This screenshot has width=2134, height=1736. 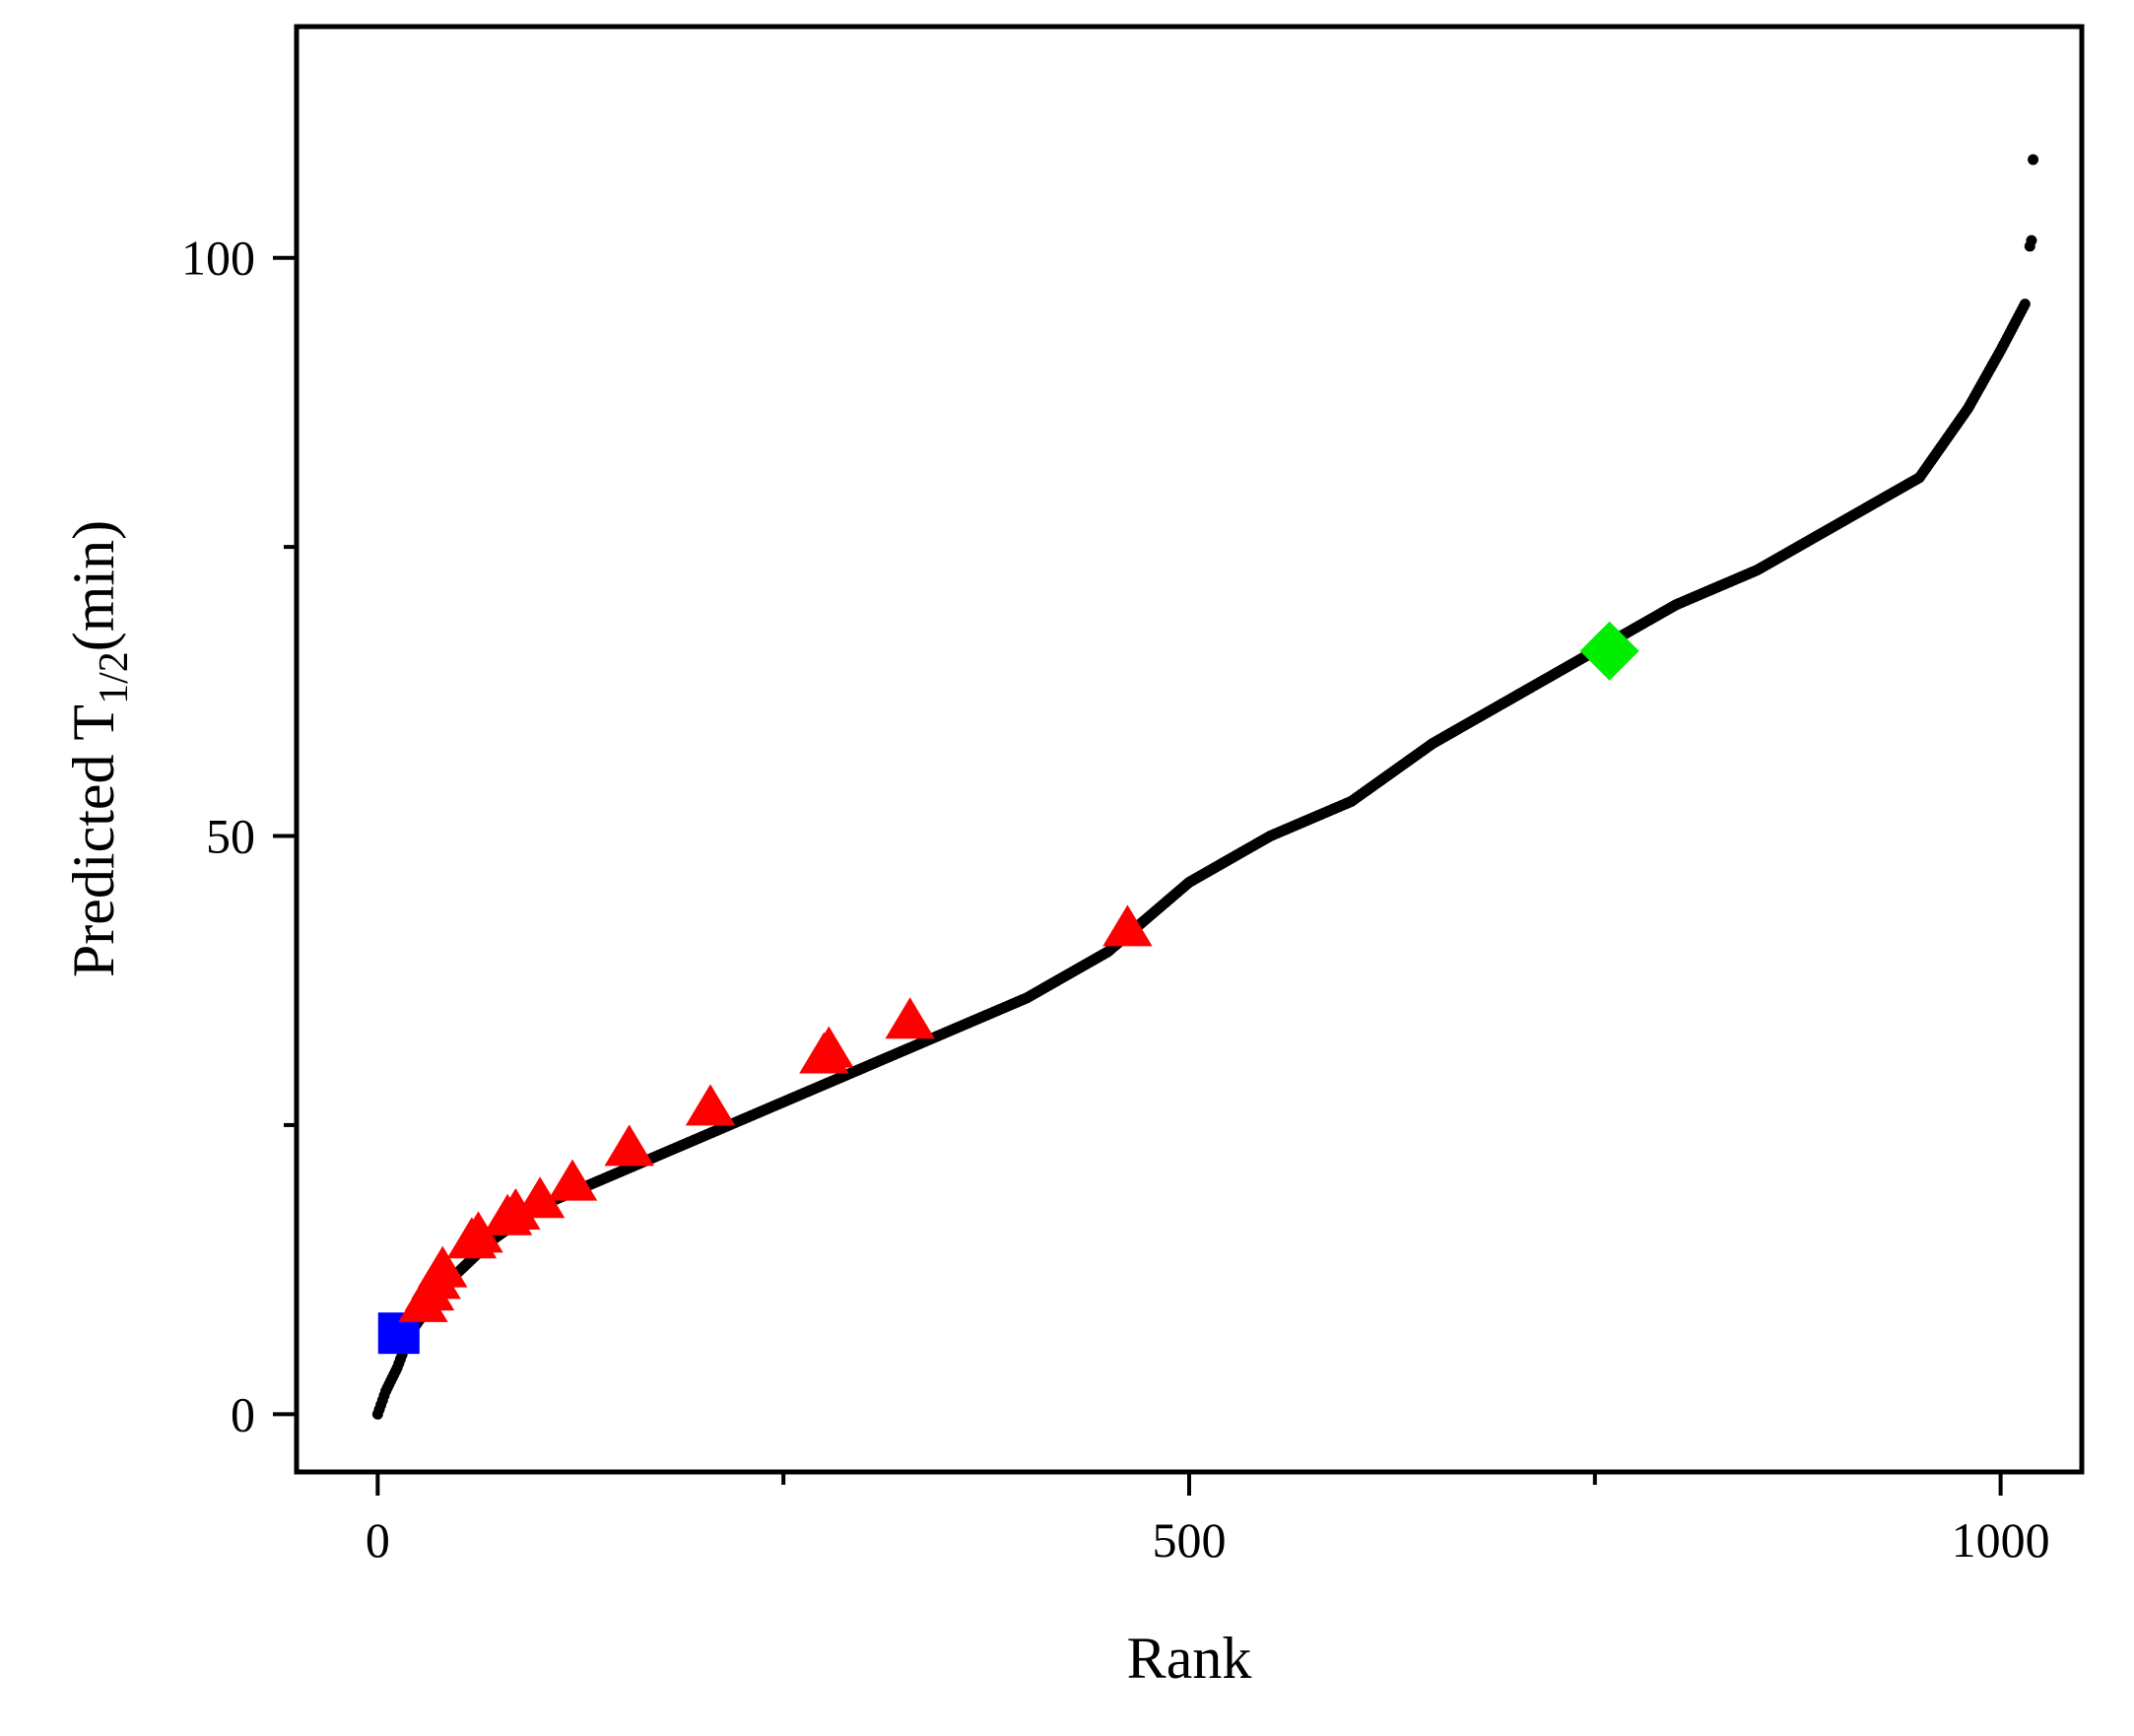 What do you see at coordinates (93, 585) in the screenshot?
I see `y-axis-title-suffix: (min)` at bounding box center [93, 585].